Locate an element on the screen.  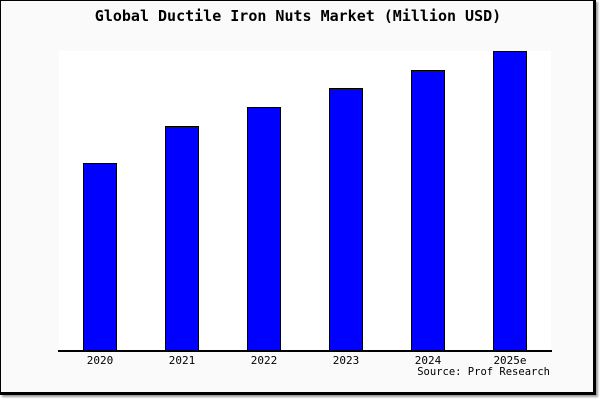
x-axis-line is located at coordinates (305, 351).